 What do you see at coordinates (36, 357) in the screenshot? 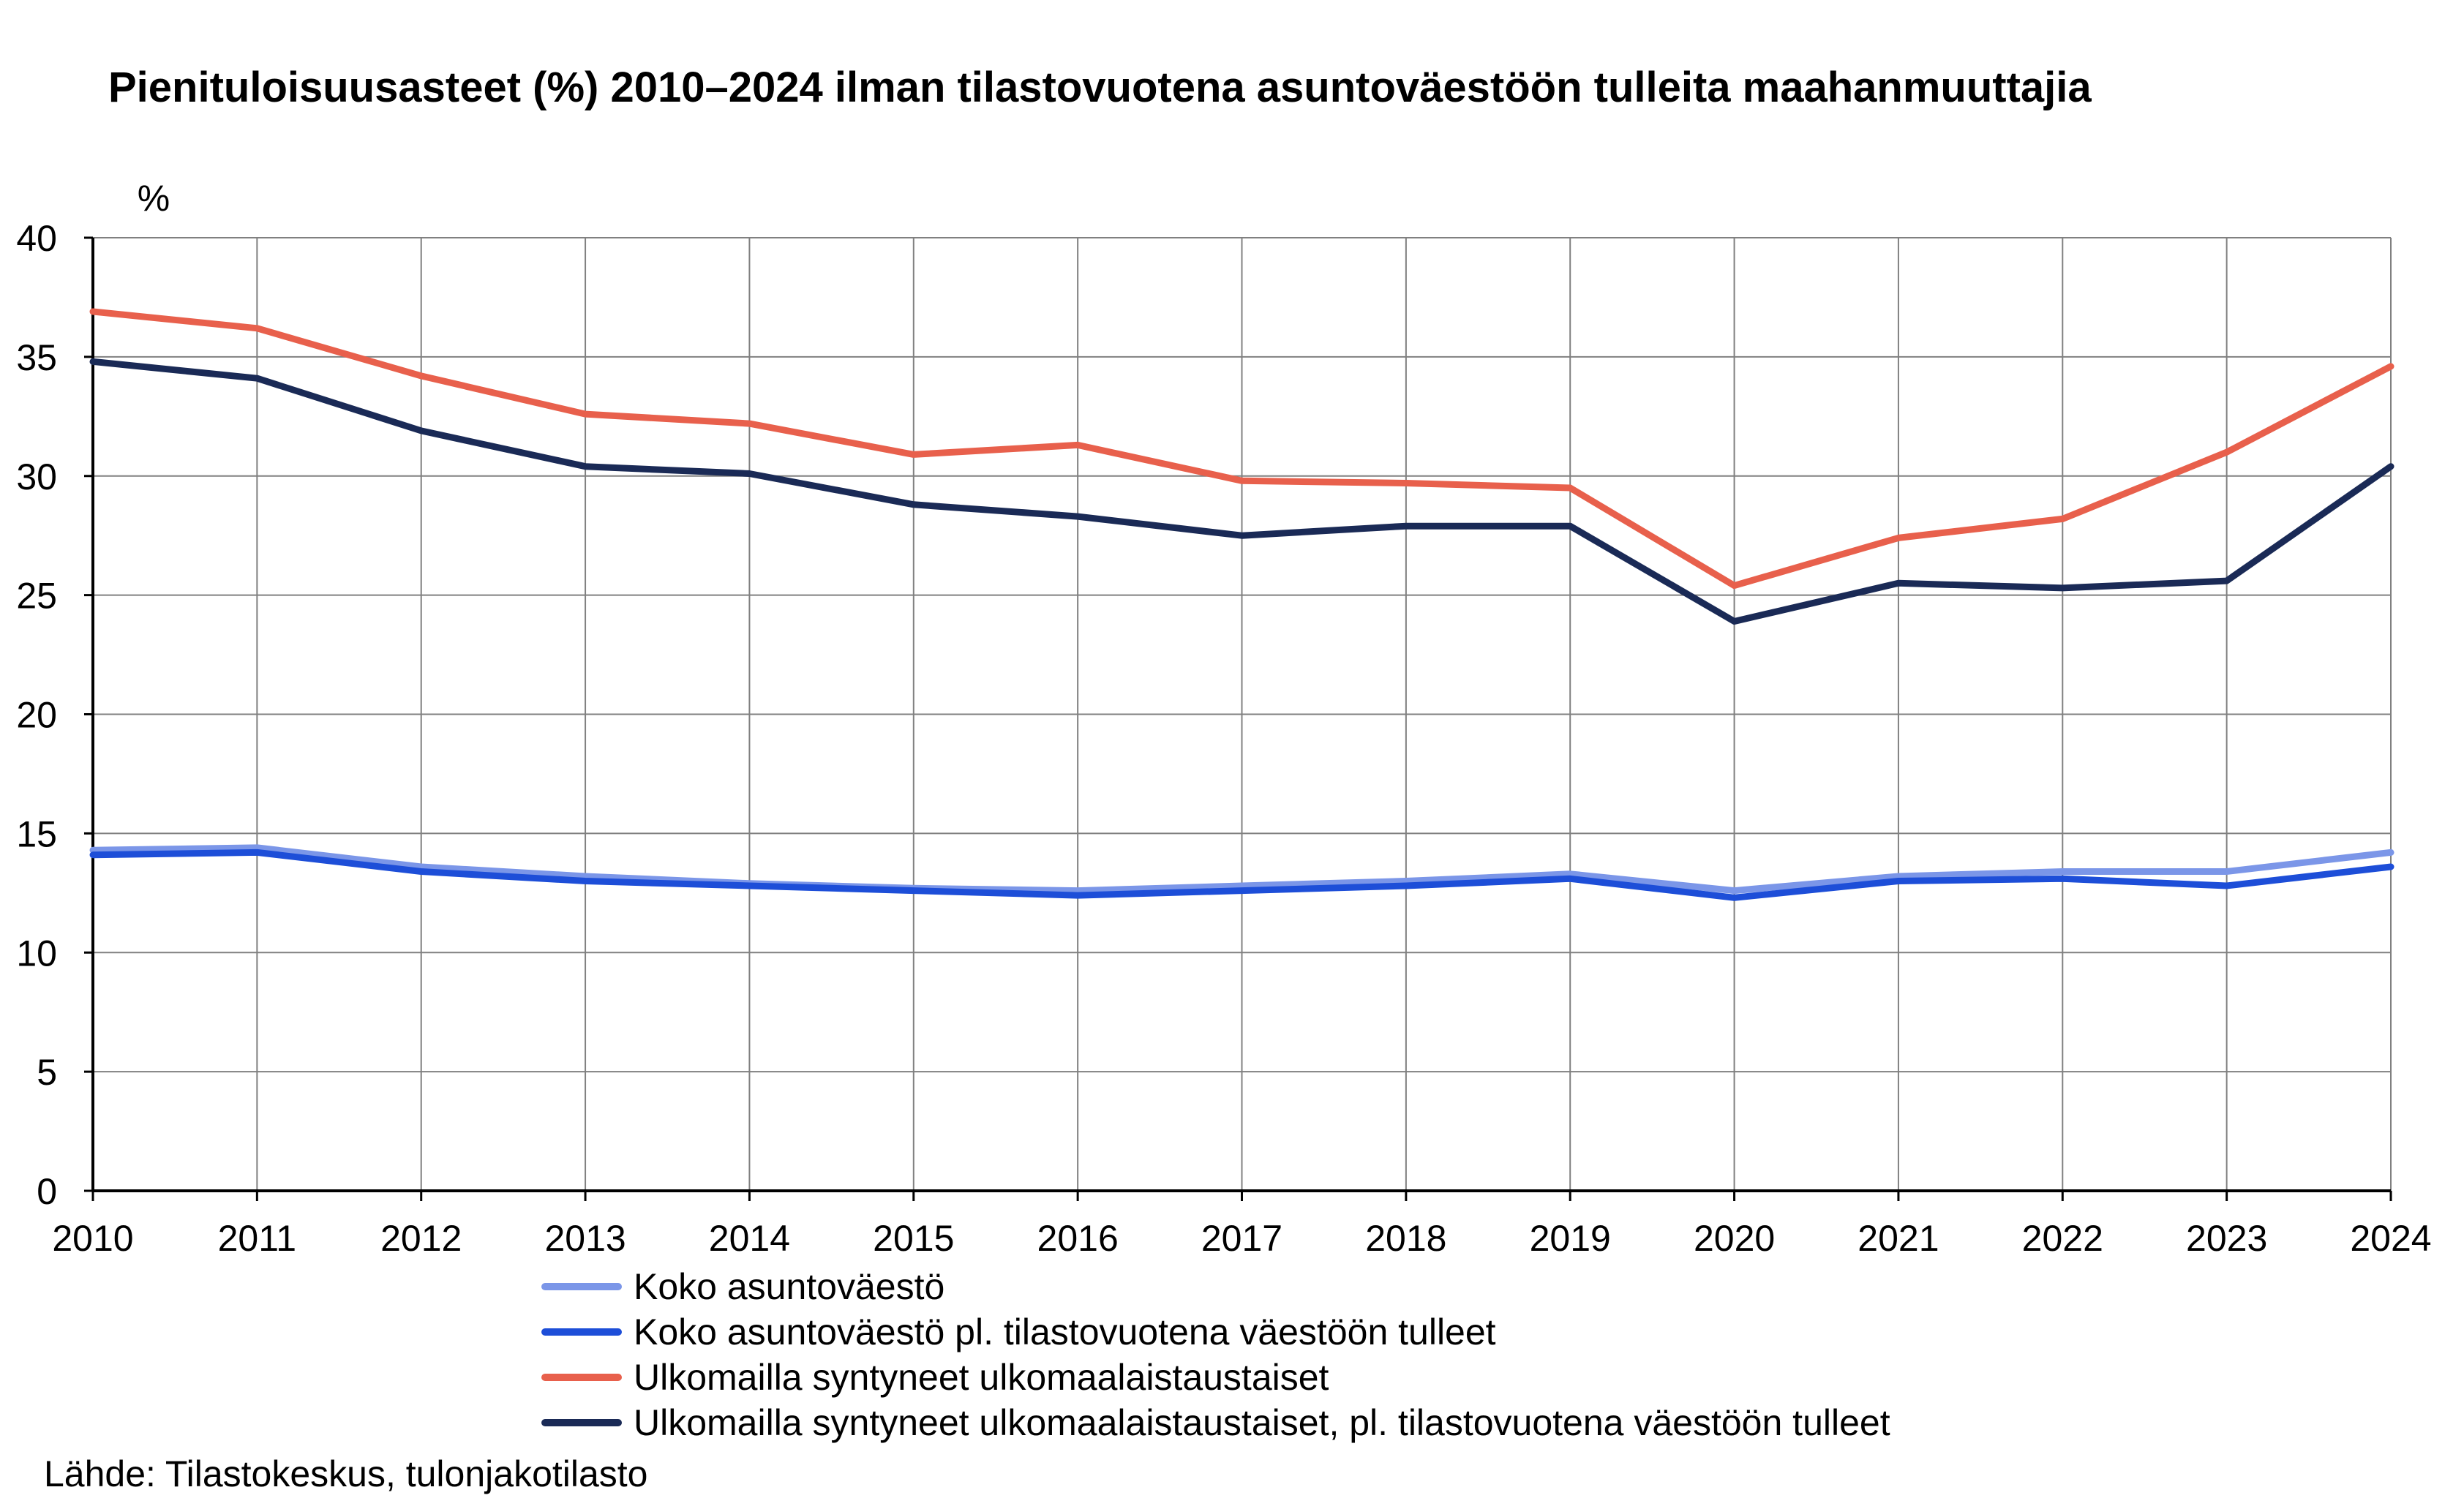
I see `y-tick-label: 35` at bounding box center [36, 357].